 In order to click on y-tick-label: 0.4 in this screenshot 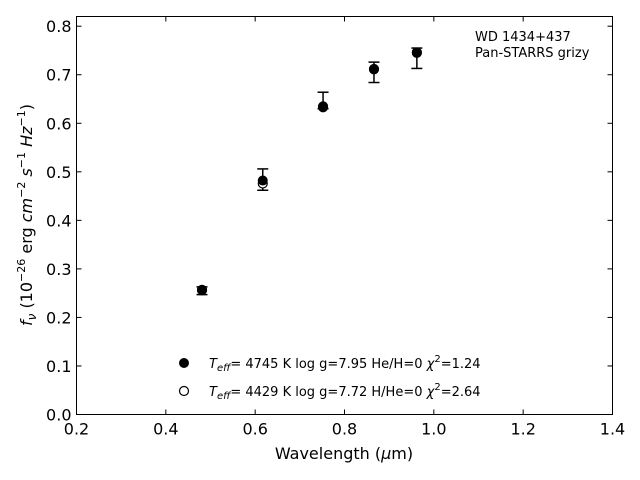, I will do `click(58, 220)`.